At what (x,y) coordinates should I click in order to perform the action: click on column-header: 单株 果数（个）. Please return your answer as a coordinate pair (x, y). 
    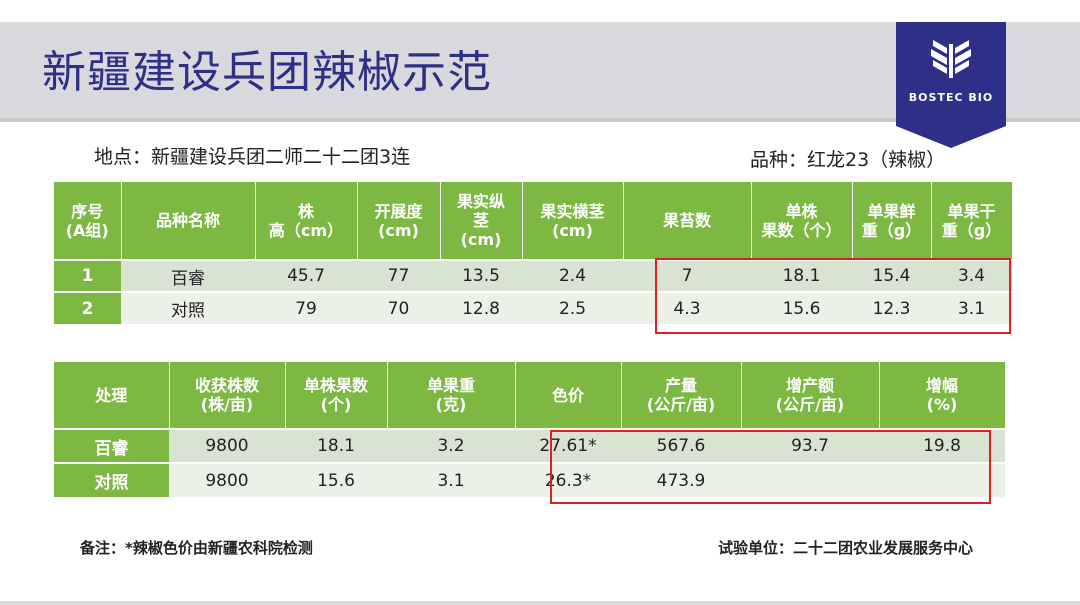
    Looking at the image, I should click on (802, 221).